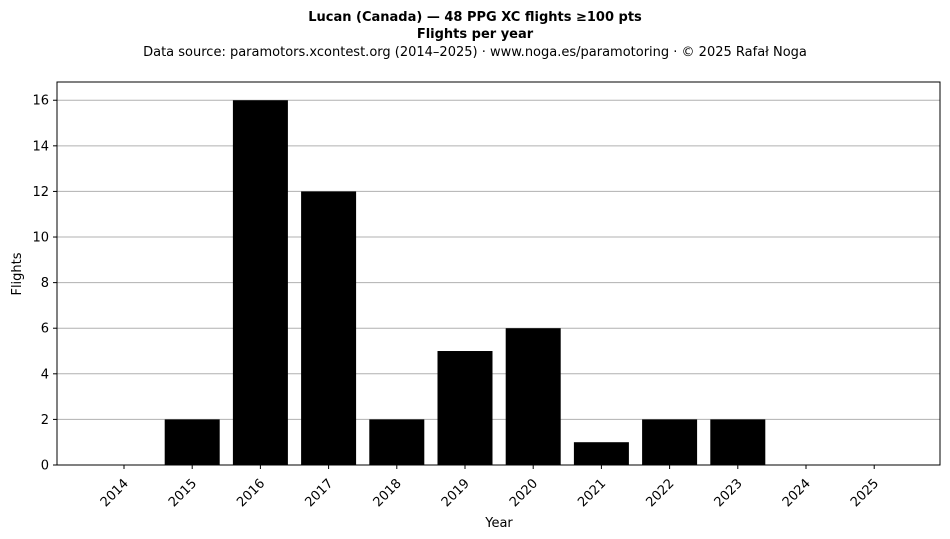 The image size is (950, 539). Describe the element at coordinates (388, 493) in the screenshot. I see `x-tick-label: 2018` at that location.